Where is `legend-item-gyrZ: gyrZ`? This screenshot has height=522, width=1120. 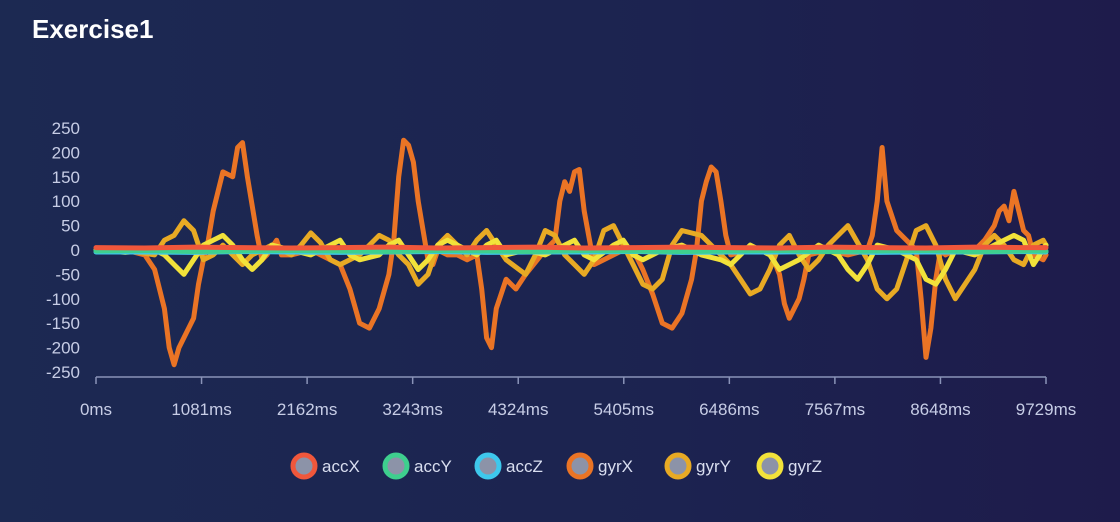
legend-item-gyrZ: gyrZ is located at coordinates (789, 466).